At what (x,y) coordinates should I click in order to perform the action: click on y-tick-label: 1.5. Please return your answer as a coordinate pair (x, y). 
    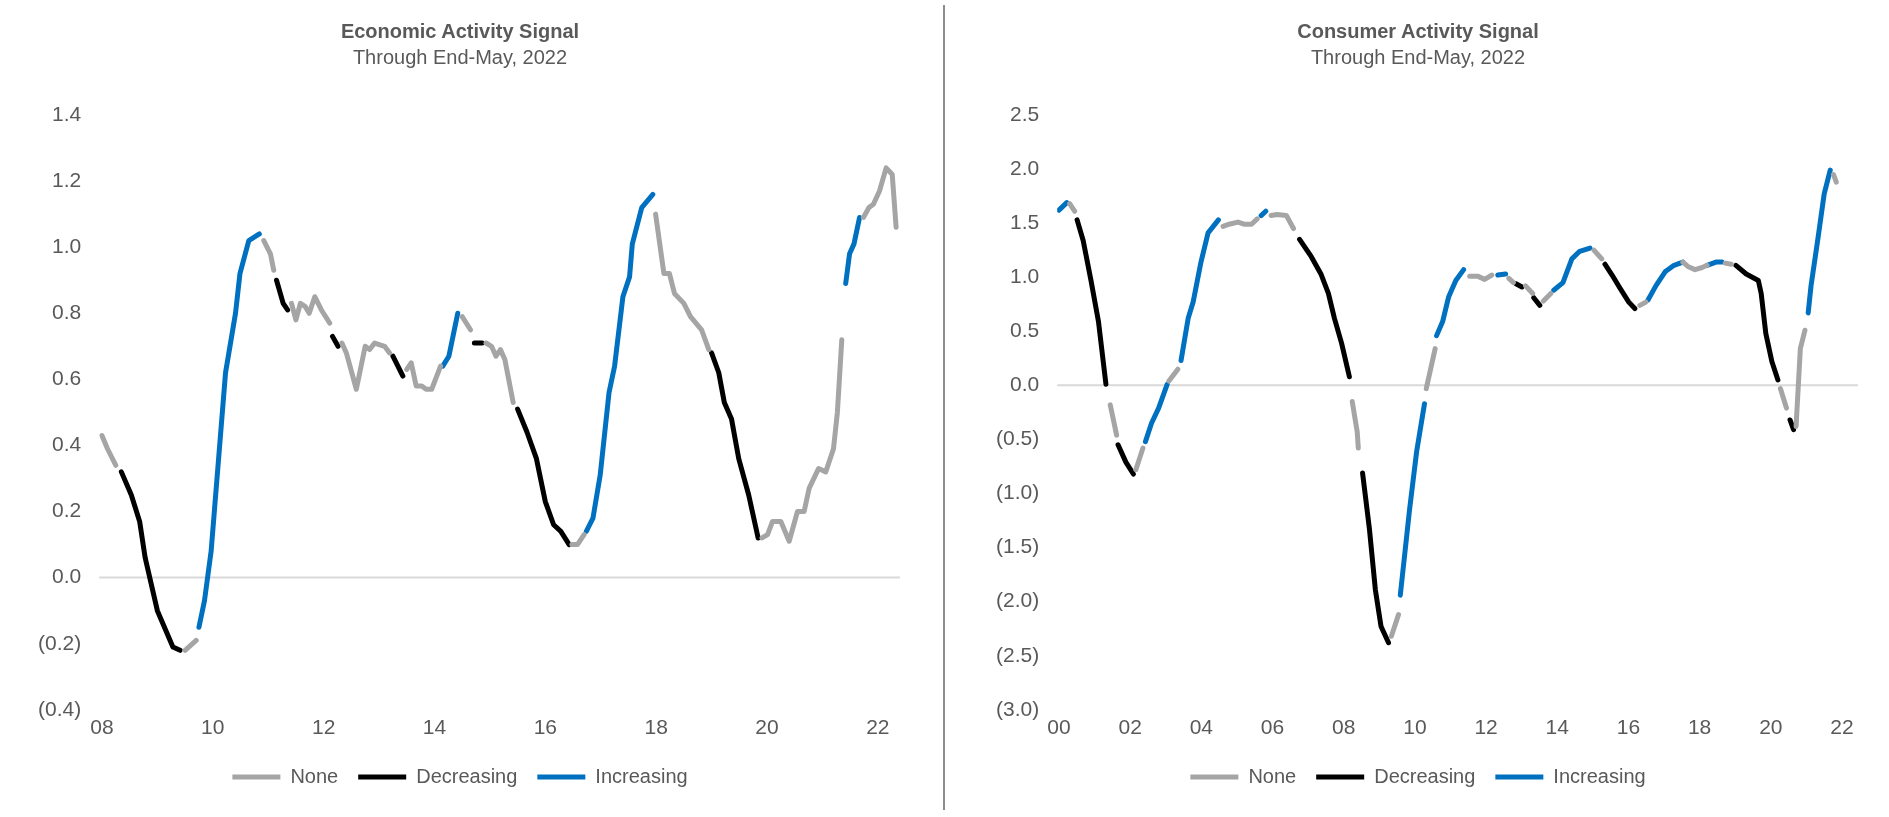
    Looking at the image, I should click on (1024, 221).